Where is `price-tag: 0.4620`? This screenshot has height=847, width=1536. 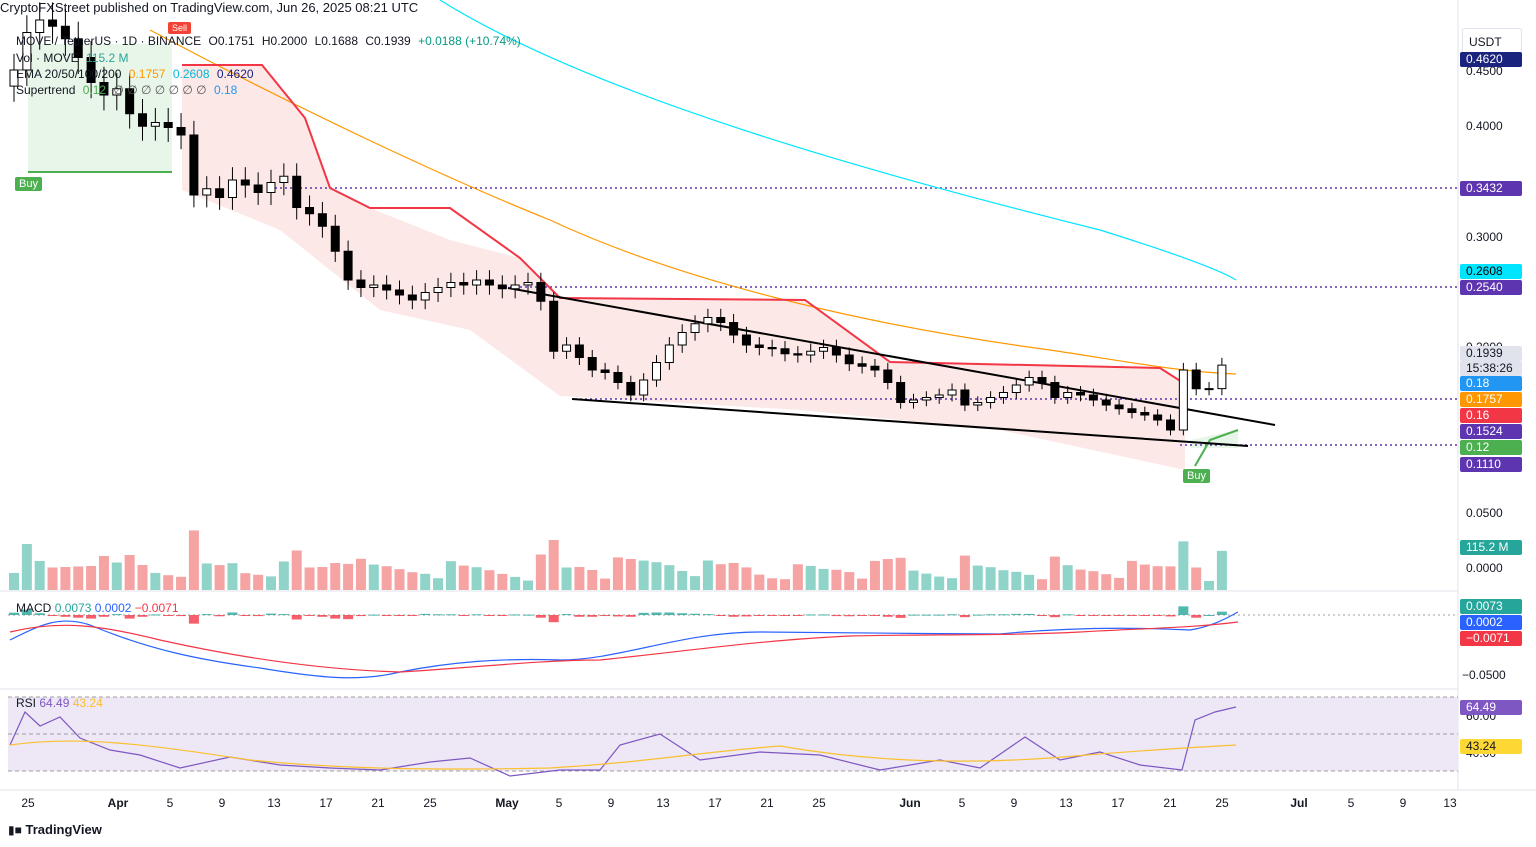
price-tag: 0.4620 is located at coordinates (1491, 59).